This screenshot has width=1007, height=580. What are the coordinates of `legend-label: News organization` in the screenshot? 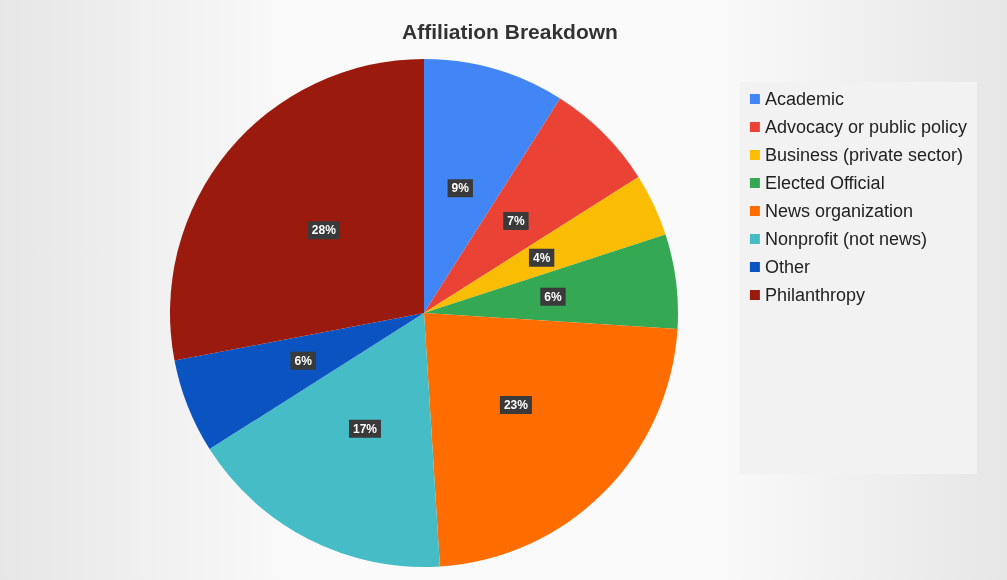 It's located at (838, 211).